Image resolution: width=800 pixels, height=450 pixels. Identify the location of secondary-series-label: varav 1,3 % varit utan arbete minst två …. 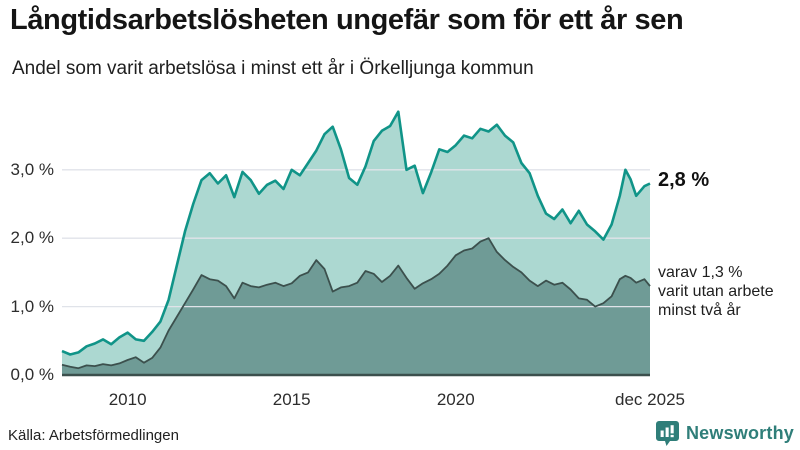
(716, 291).